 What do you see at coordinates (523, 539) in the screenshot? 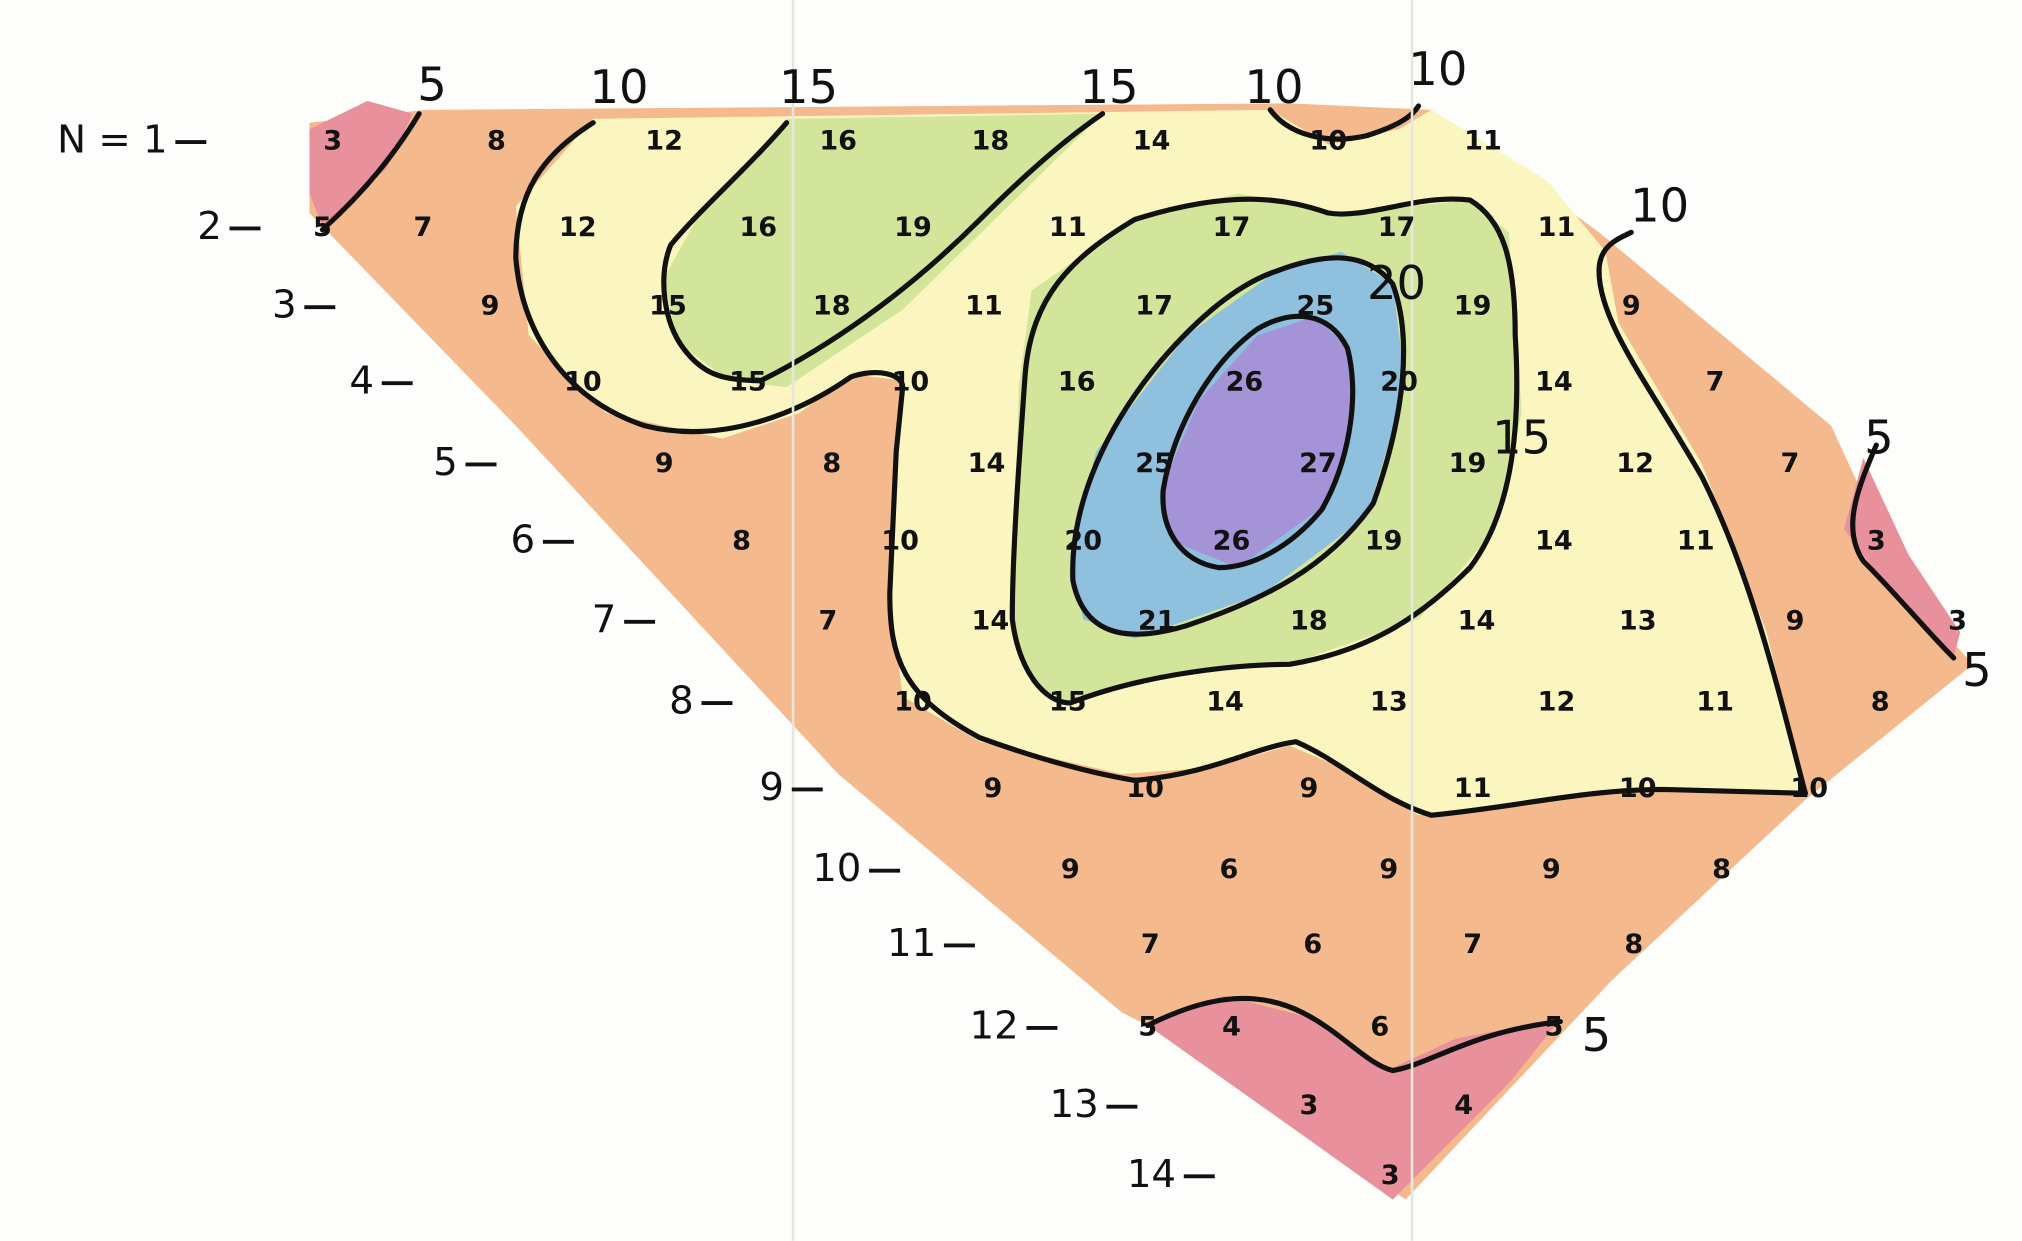
I see `row-label: 6` at bounding box center [523, 539].